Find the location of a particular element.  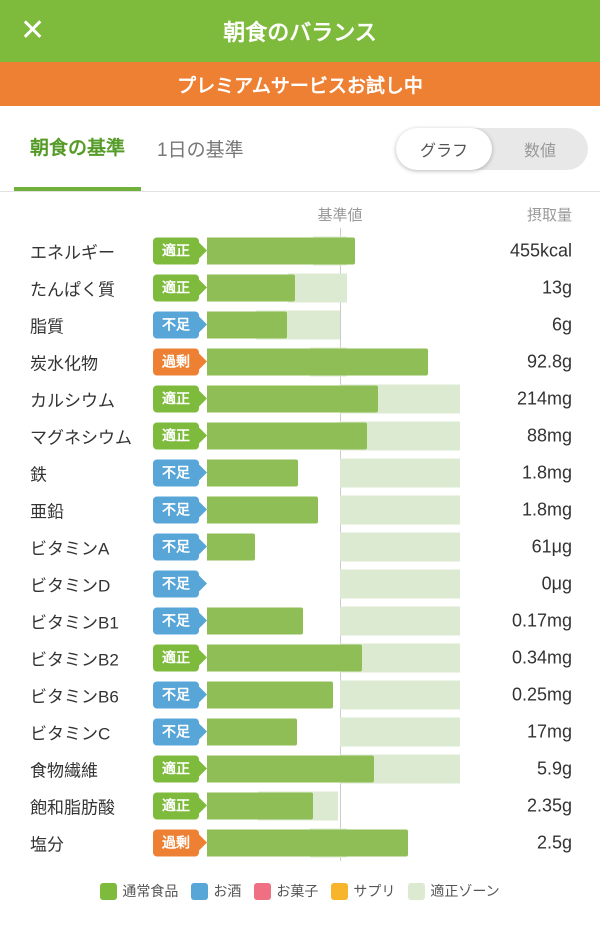

nutrient-row: 食物繊維 適正 5.9g is located at coordinates (300, 768).